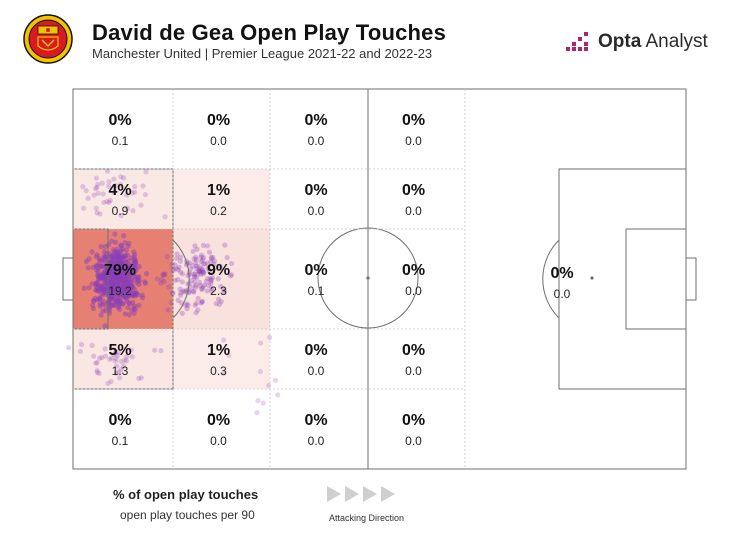 The height and width of the screenshot is (548, 730). Describe the element at coordinates (48, 39) in the screenshot. I see `manchester-united-crest-icon` at that location.